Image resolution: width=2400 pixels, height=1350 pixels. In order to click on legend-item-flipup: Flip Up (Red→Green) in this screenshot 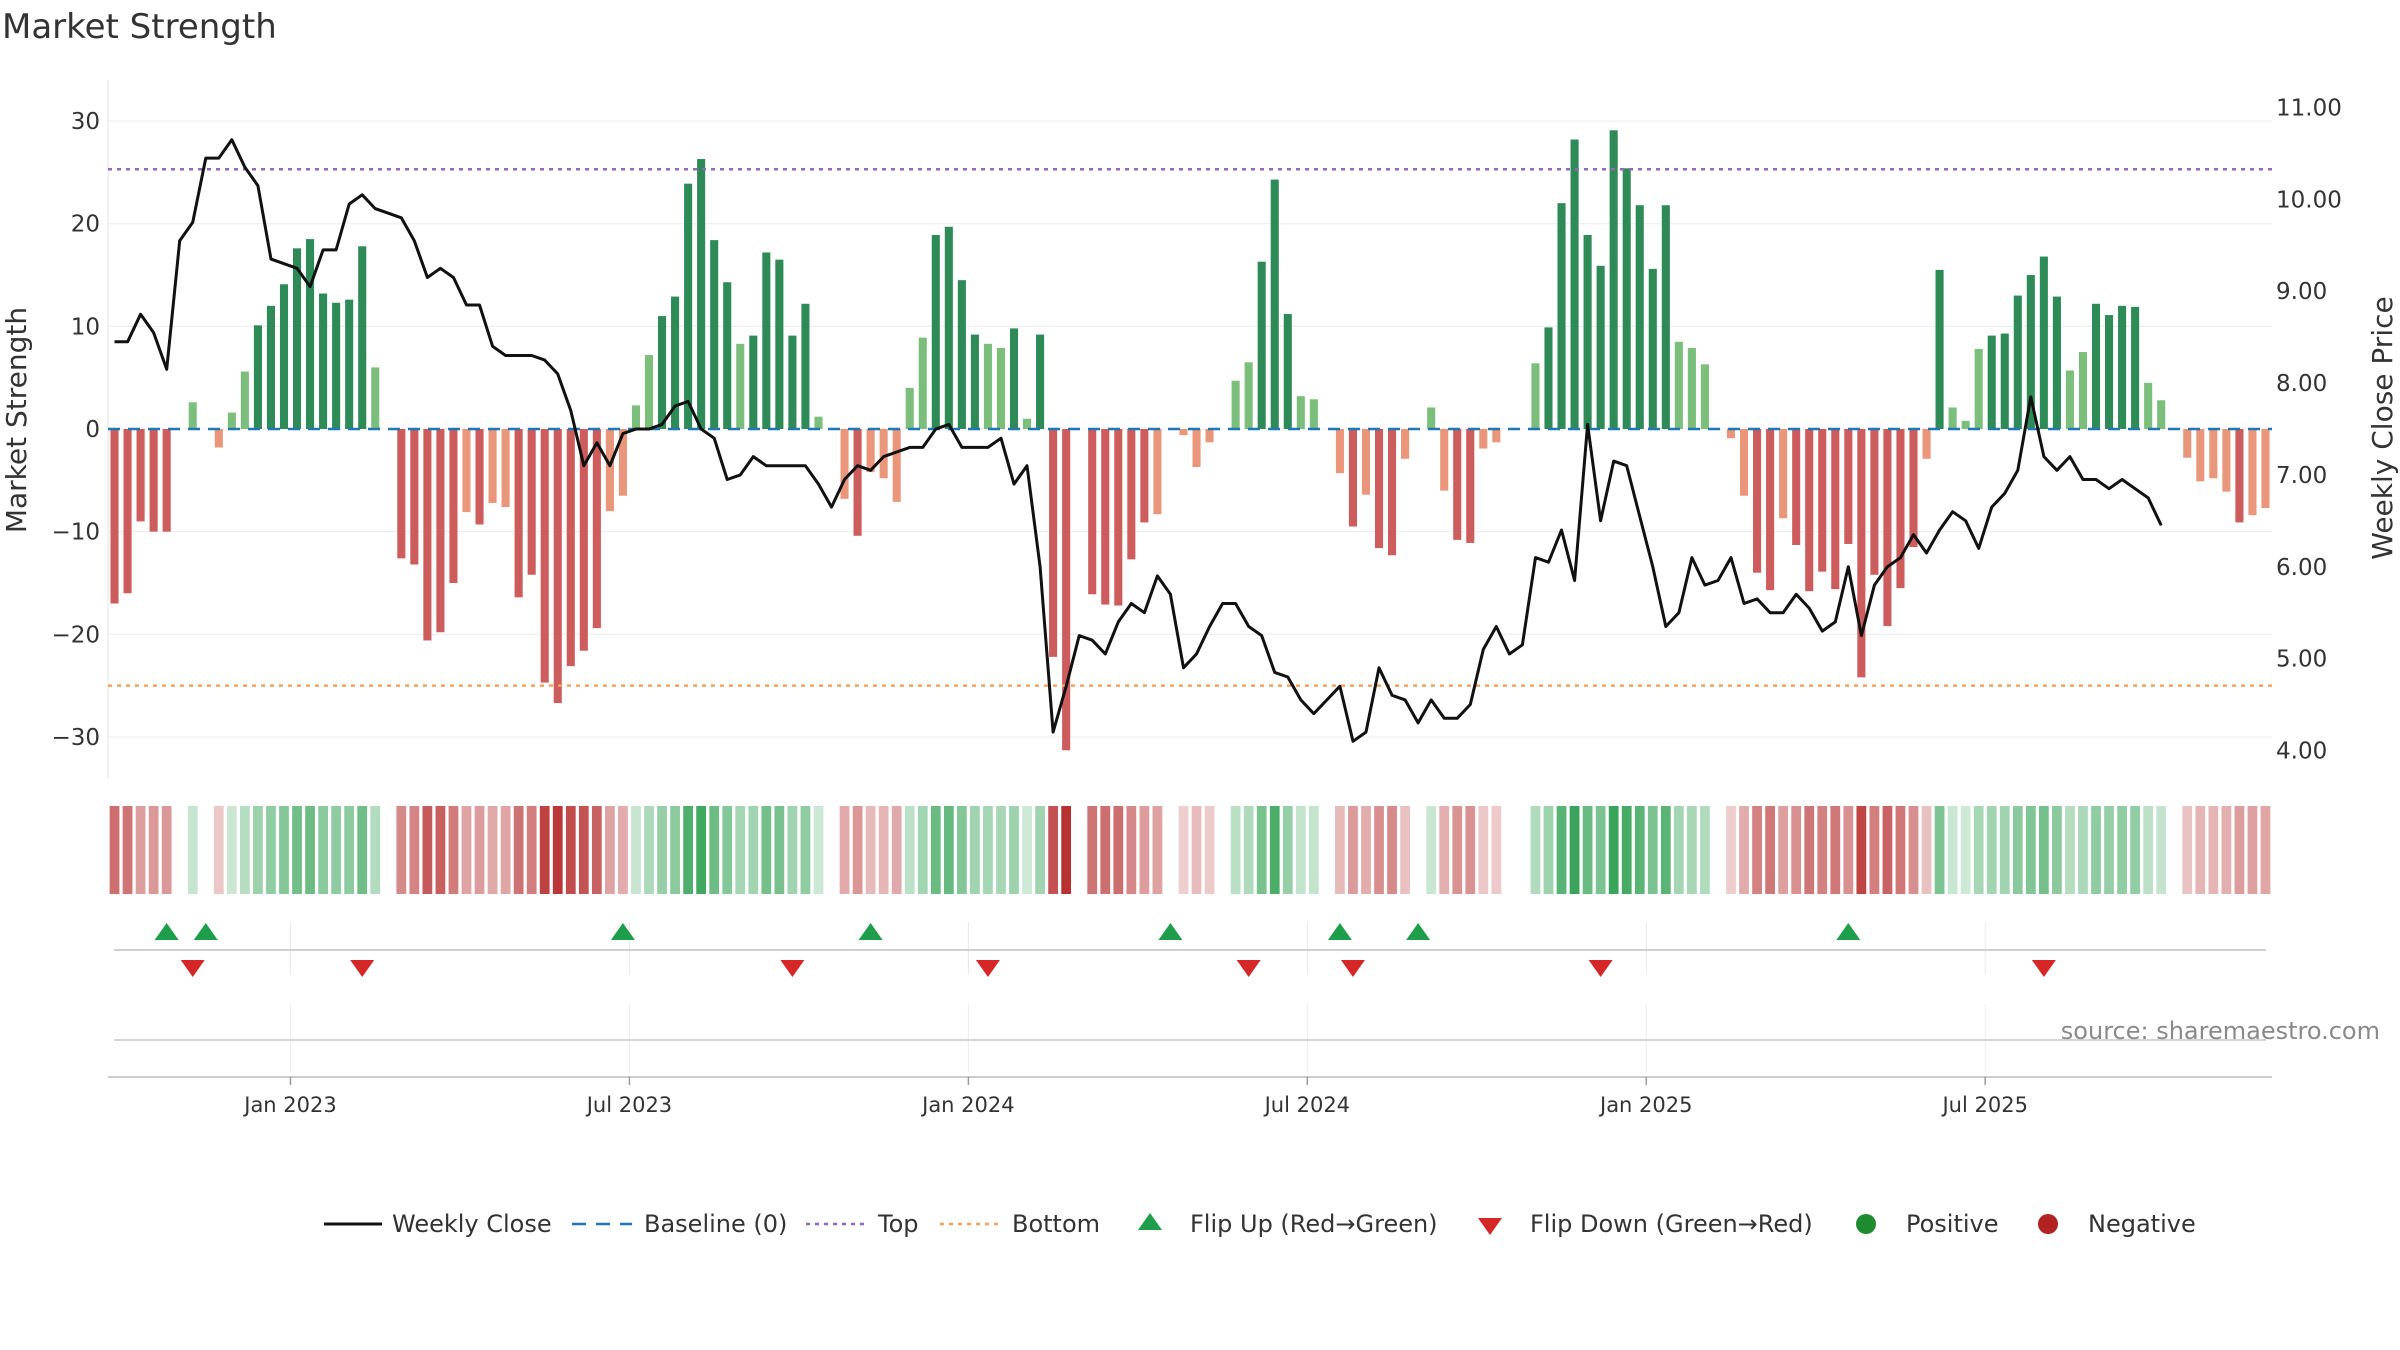, I will do `click(1288, 1224)`.